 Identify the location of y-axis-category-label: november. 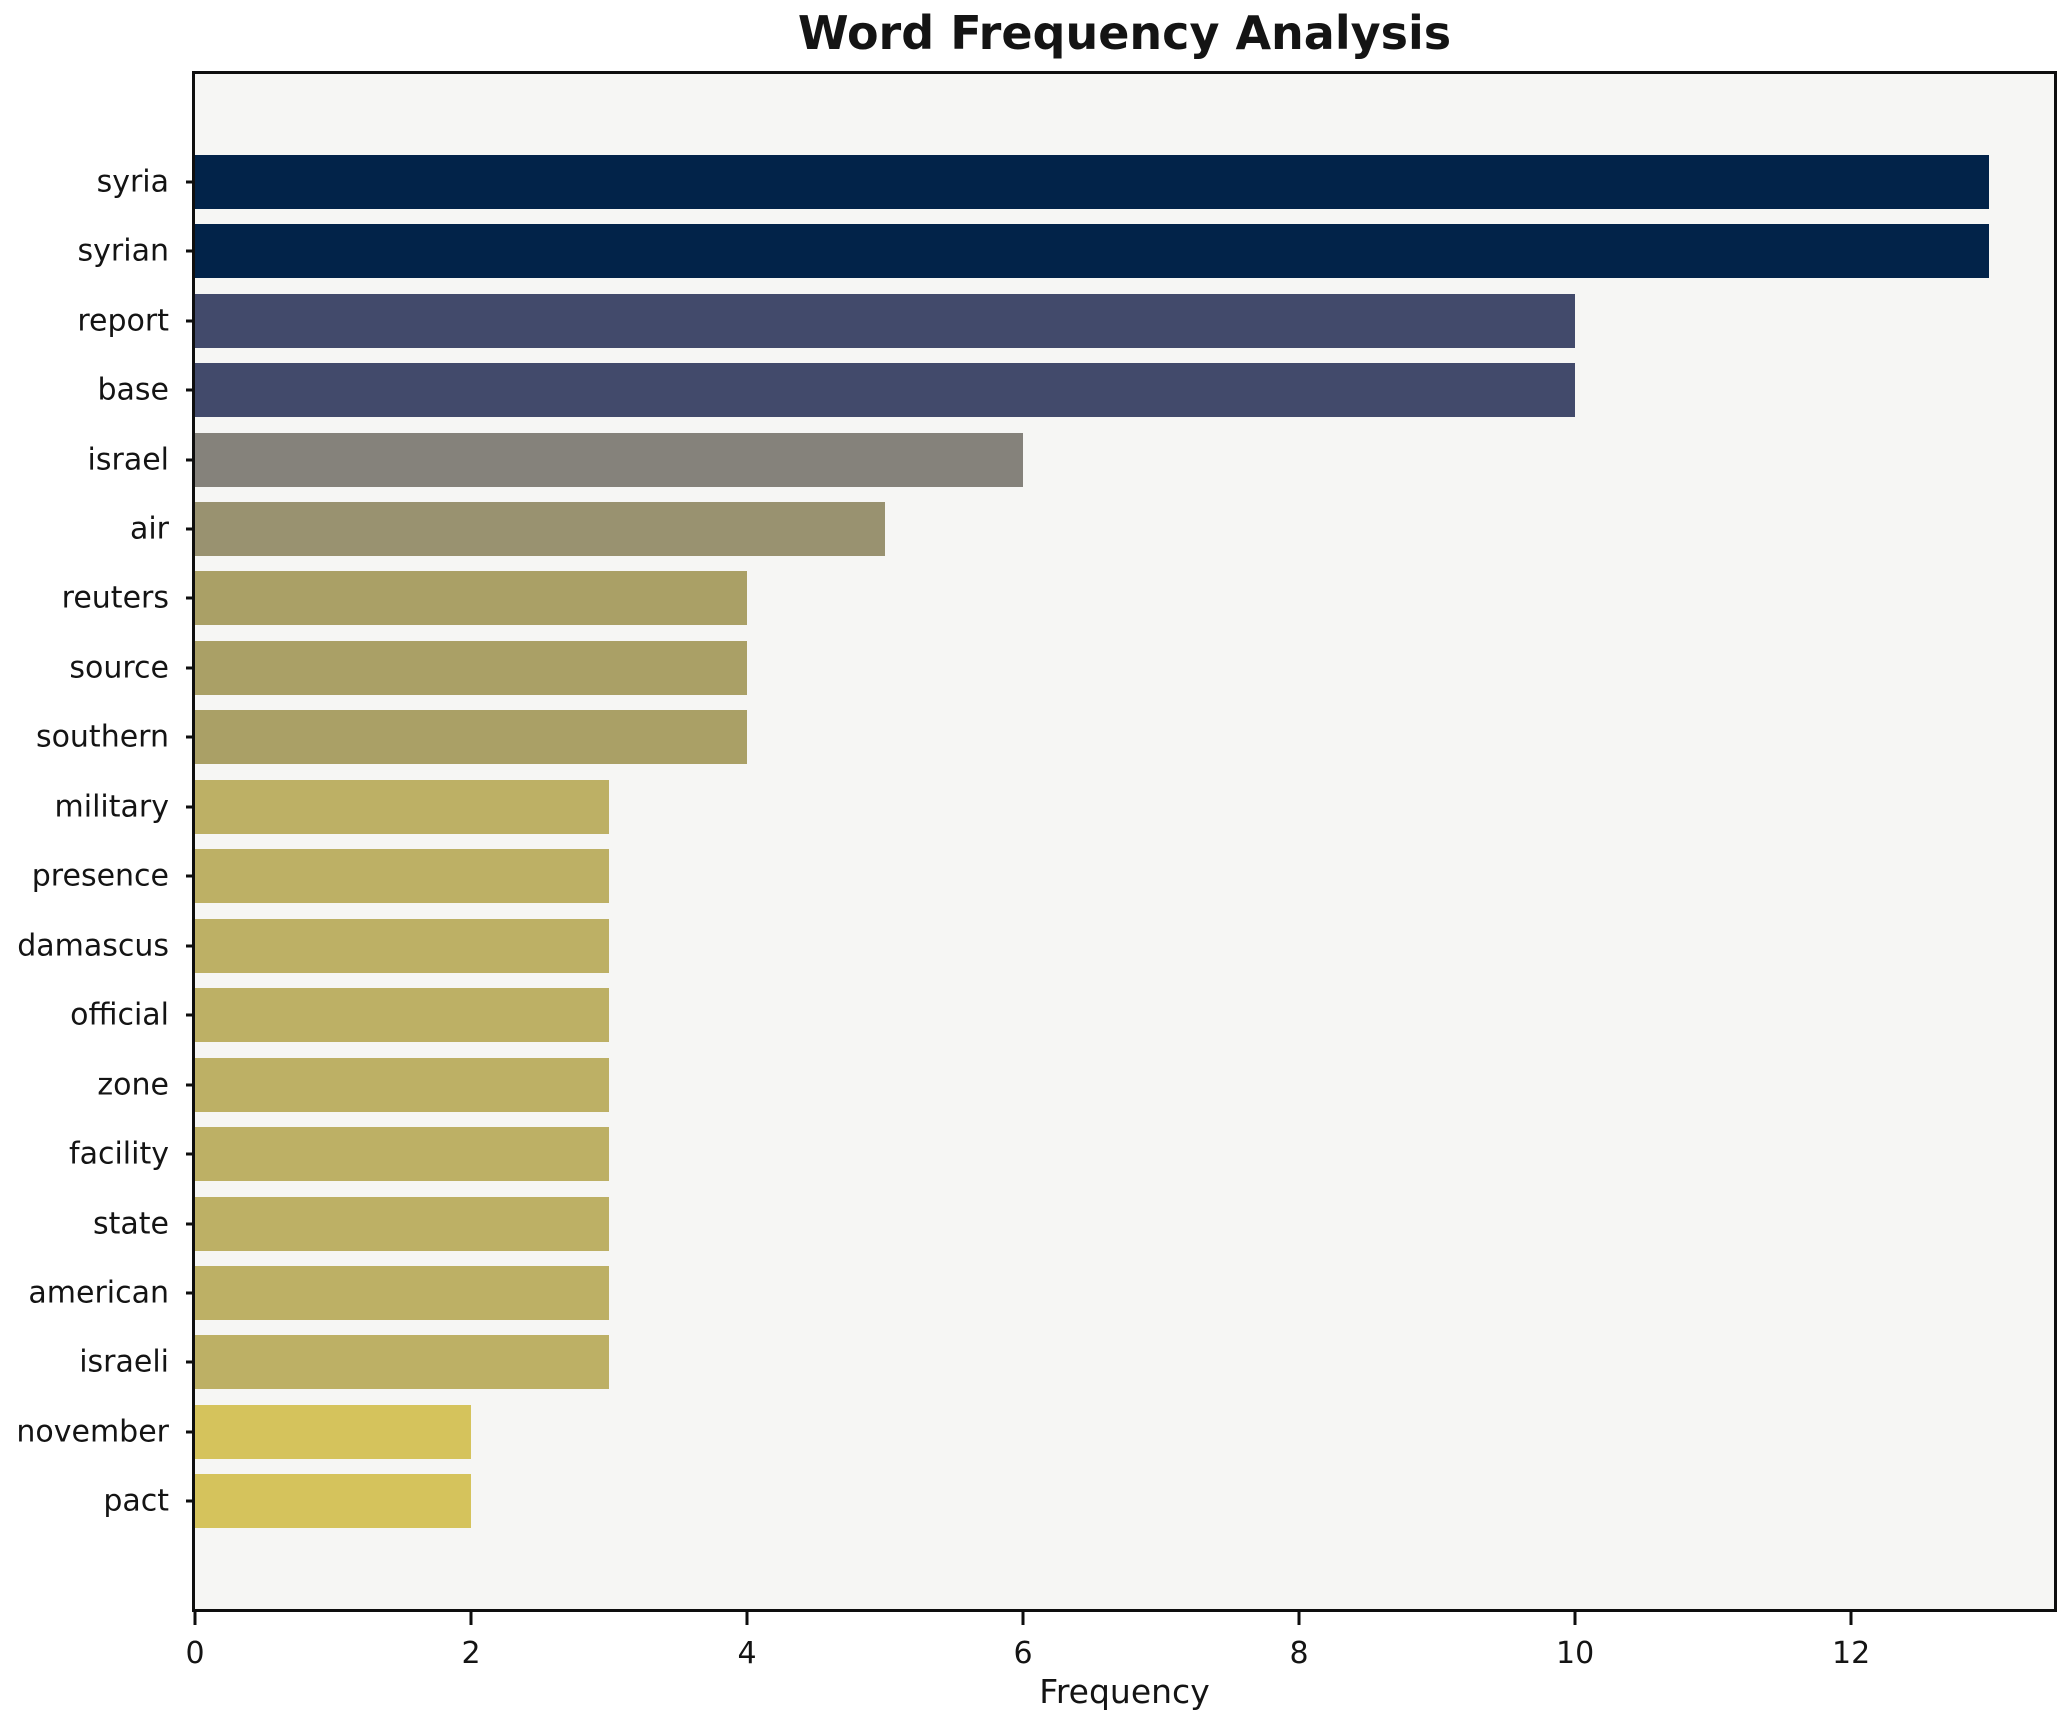
(92, 1432).